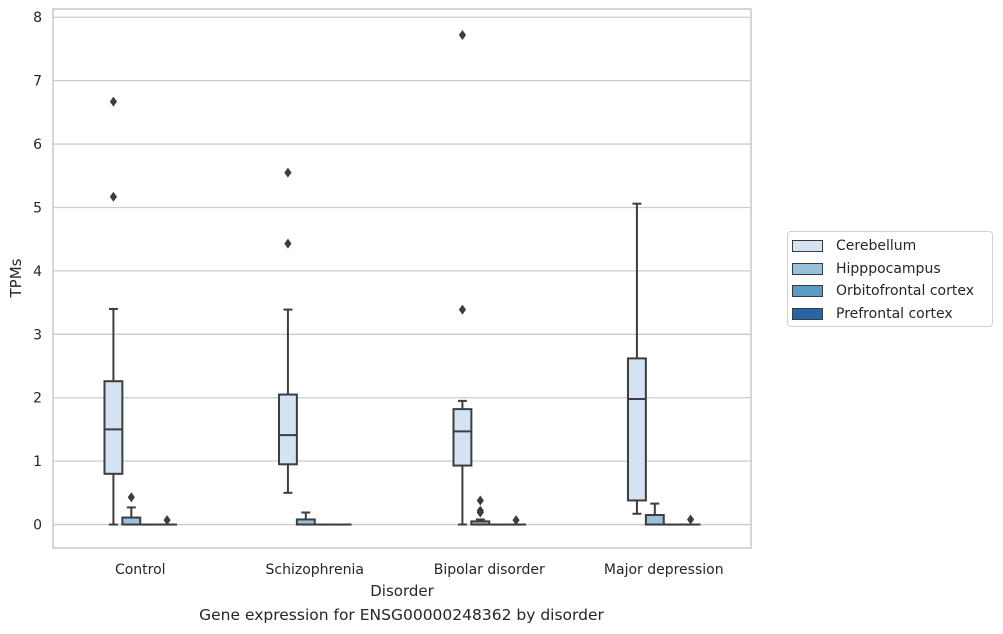  I want to click on x-tick-label: Control, so click(140, 570).